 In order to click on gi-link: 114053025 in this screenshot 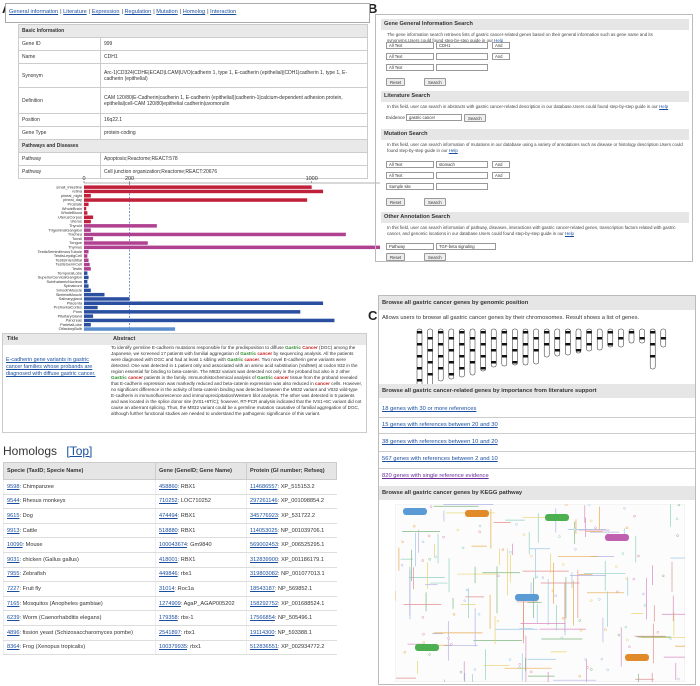, I will do `click(264, 530)`.